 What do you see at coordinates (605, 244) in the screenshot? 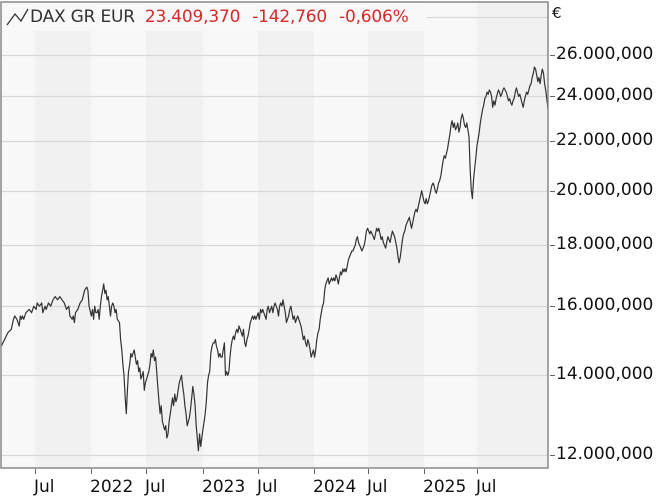
I see `y-tick-label: 18.000,000` at bounding box center [605, 244].